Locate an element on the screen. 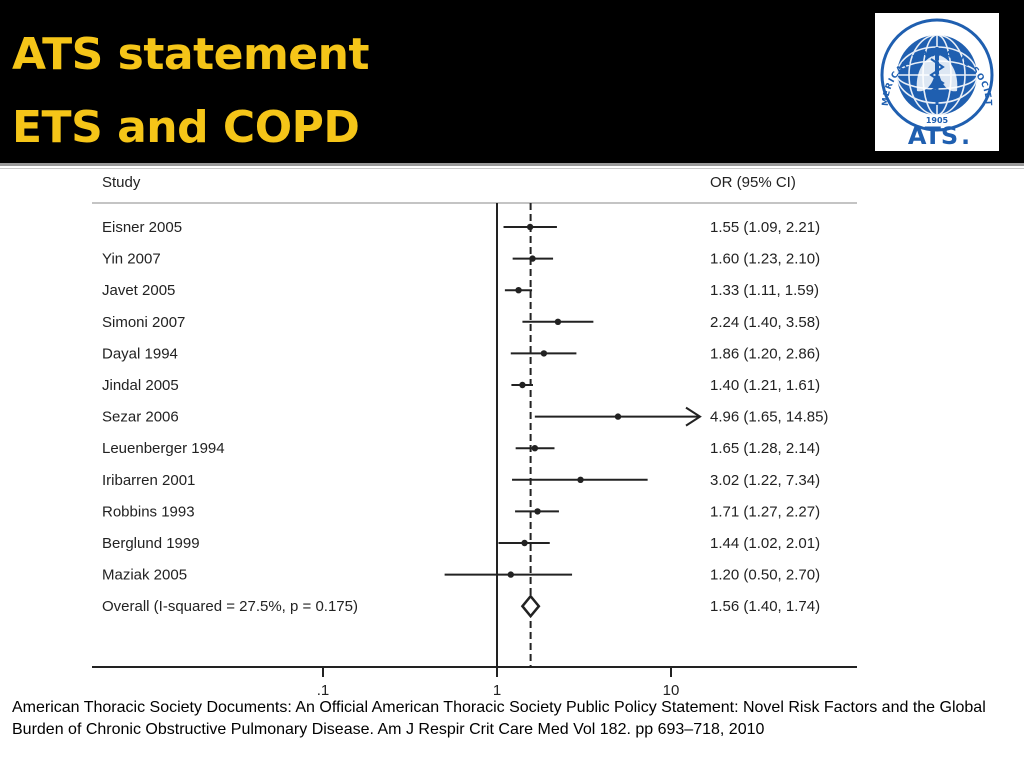  logo-year: 1905 is located at coordinates (937, 120).